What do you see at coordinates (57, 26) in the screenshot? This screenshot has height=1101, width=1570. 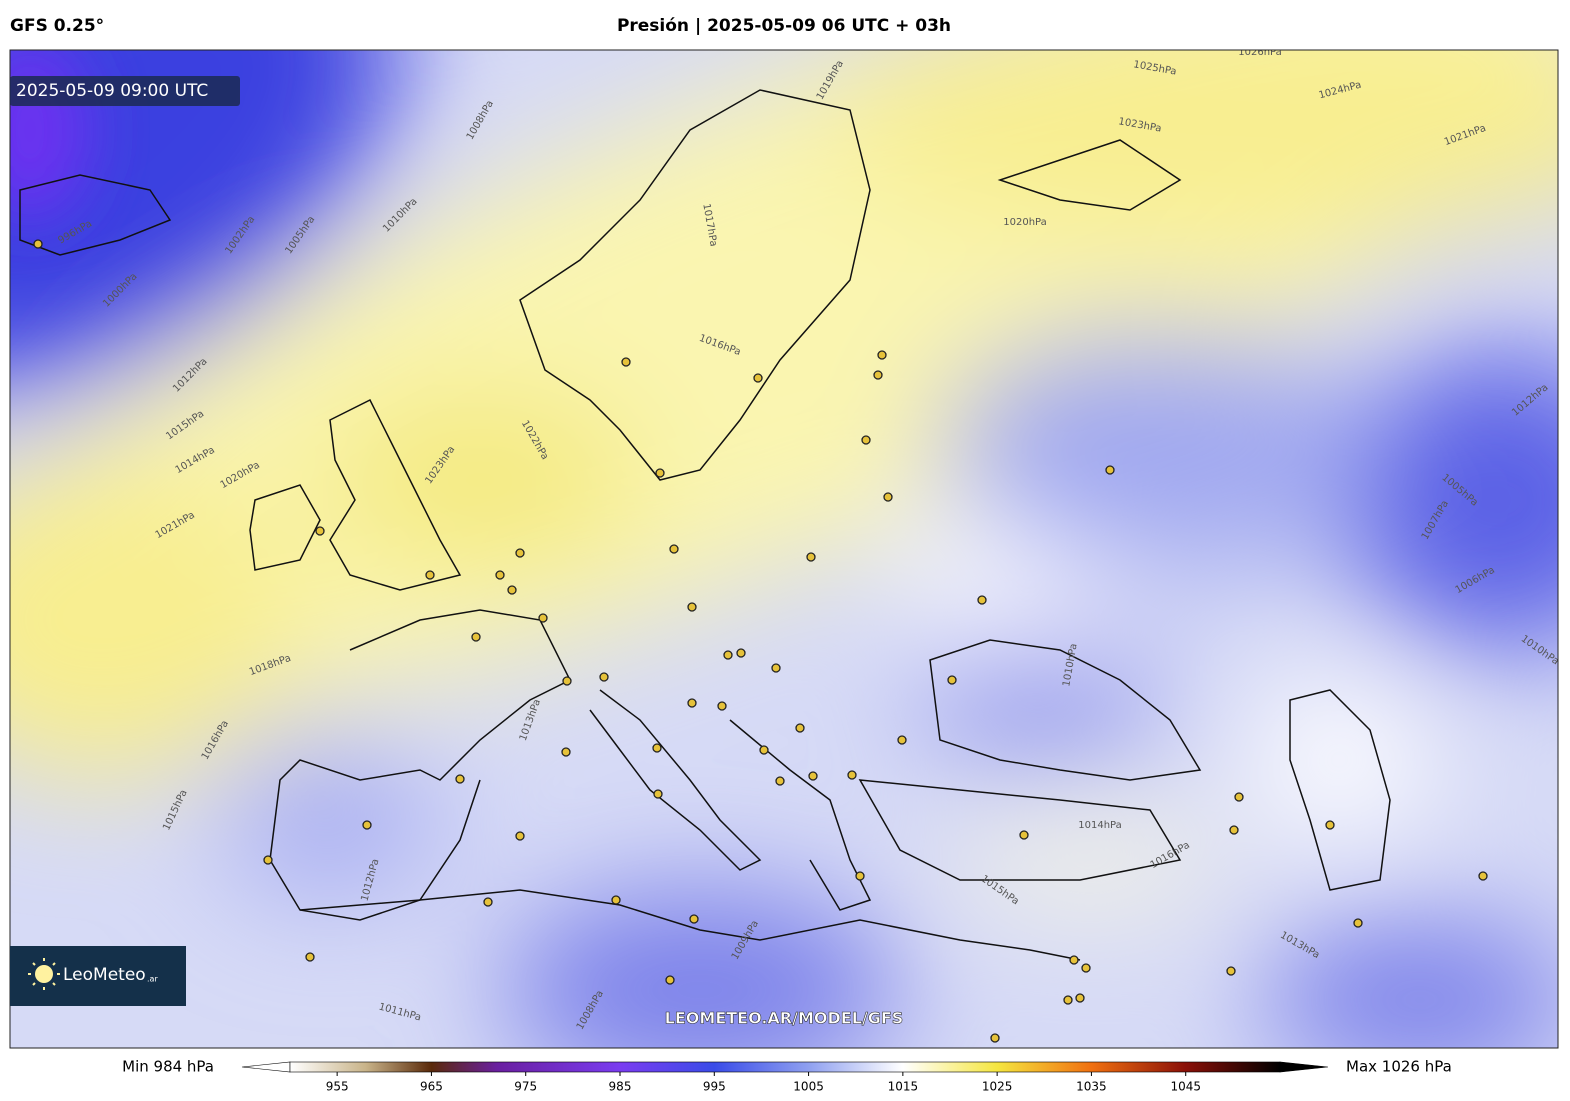 I see `model-name: GFS 0.25°` at bounding box center [57, 26].